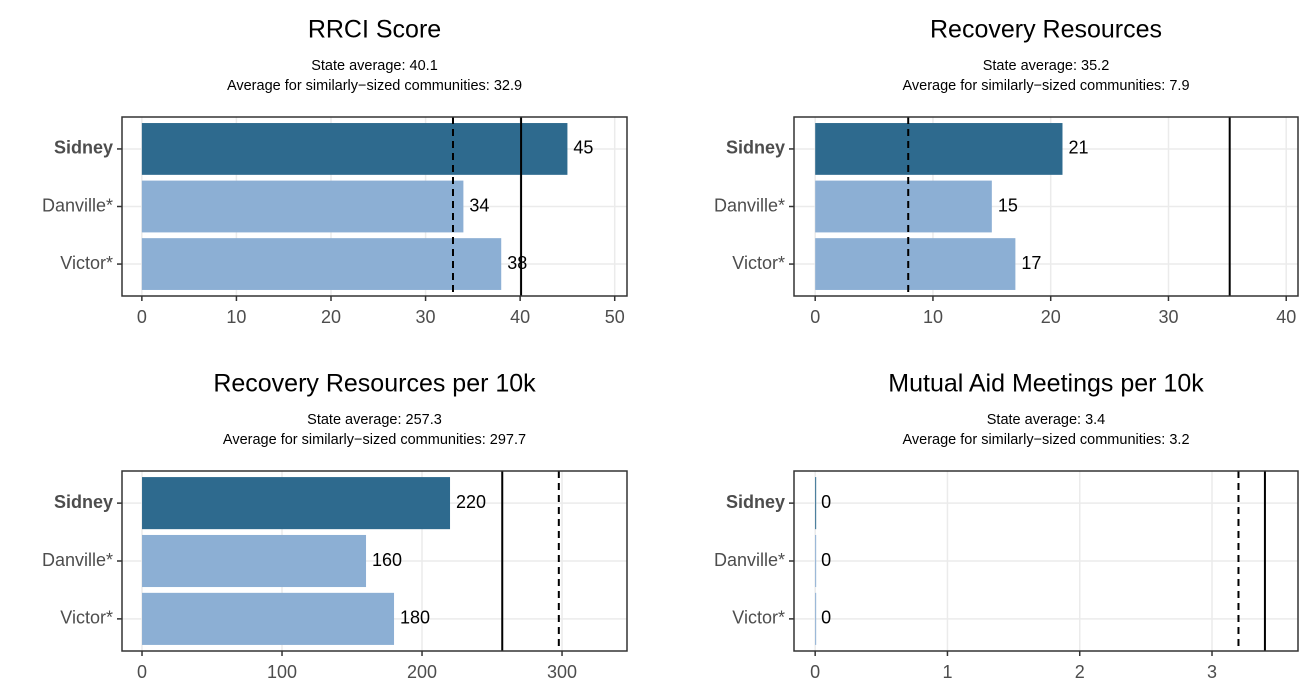 The width and height of the screenshot is (1312, 684). What do you see at coordinates (1078, 148) in the screenshot?
I see `value-label: 21` at bounding box center [1078, 148].